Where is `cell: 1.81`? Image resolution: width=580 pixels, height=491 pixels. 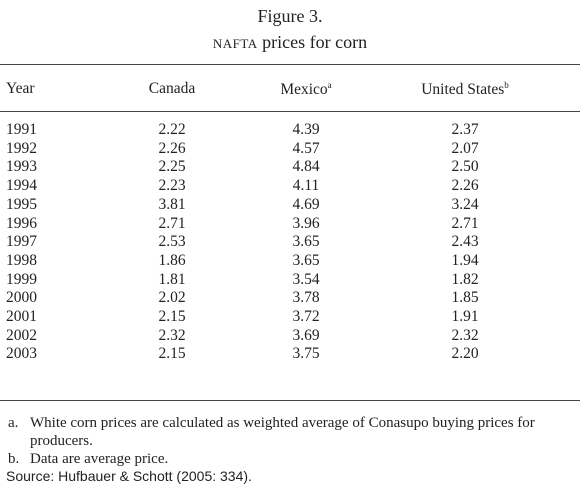 cell: 1.81 is located at coordinates (172, 279).